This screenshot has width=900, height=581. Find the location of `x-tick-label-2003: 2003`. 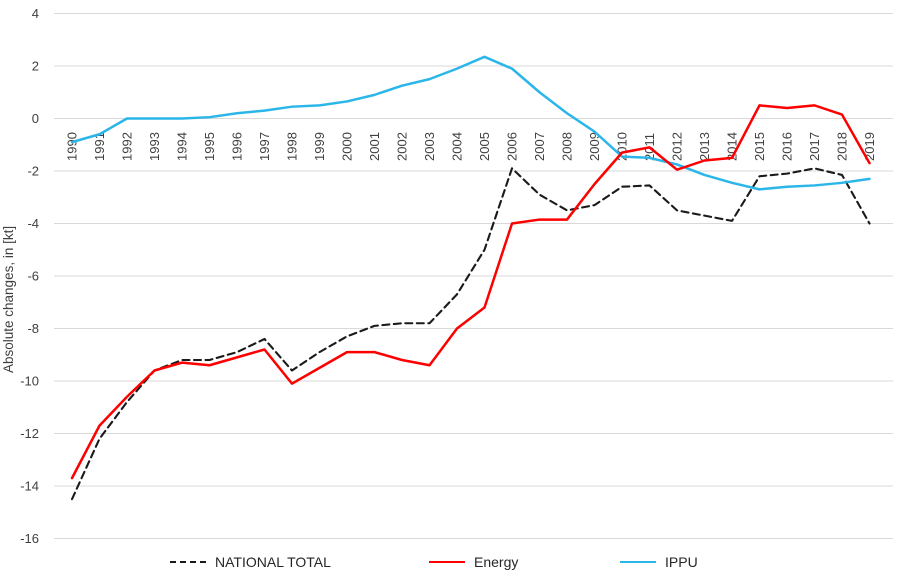

x-tick-label-2003: 2003 is located at coordinates (429, 146).